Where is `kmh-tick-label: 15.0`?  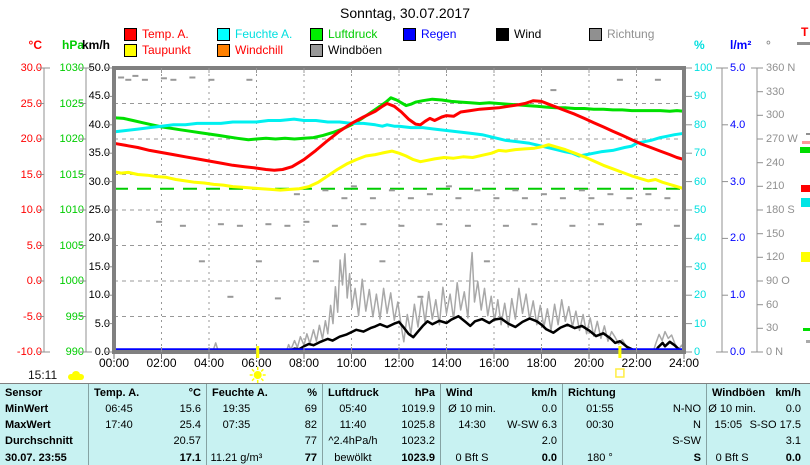 kmh-tick-label: 15.0 is located at coordinates (99, 266).